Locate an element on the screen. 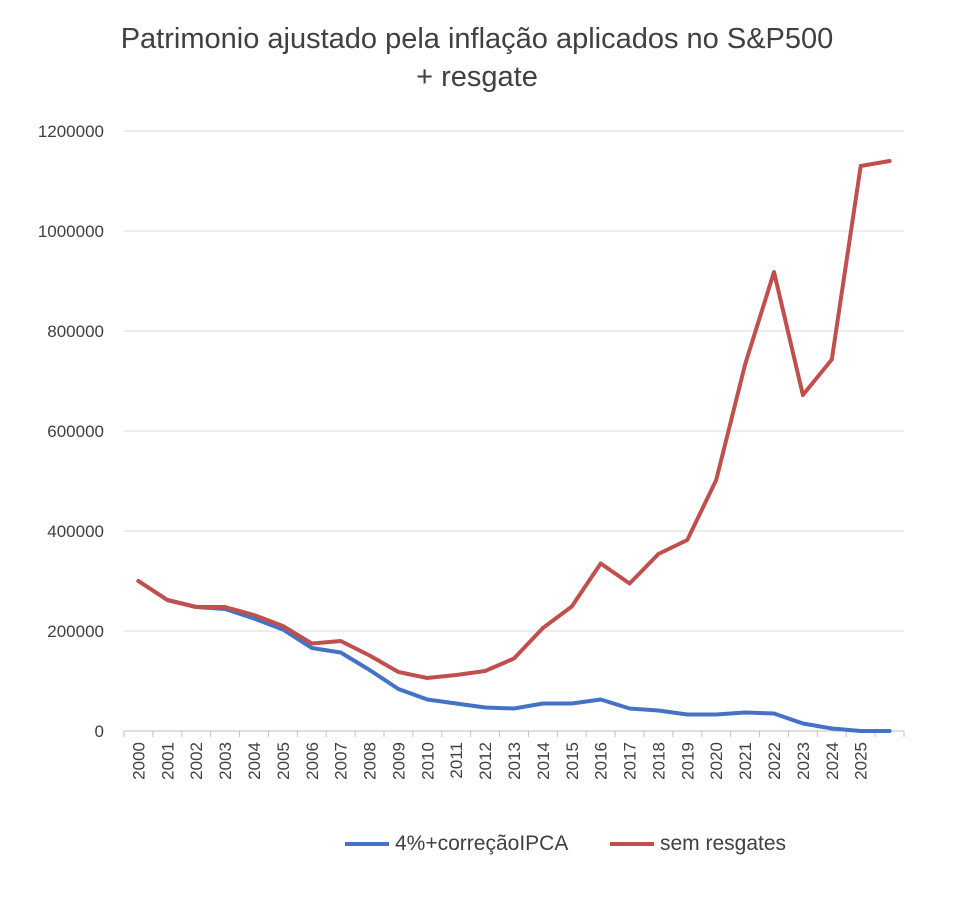 The height and width of the screenshot is (904, 954). x-tick-label: 2000 is located at coordinates (138, 761).